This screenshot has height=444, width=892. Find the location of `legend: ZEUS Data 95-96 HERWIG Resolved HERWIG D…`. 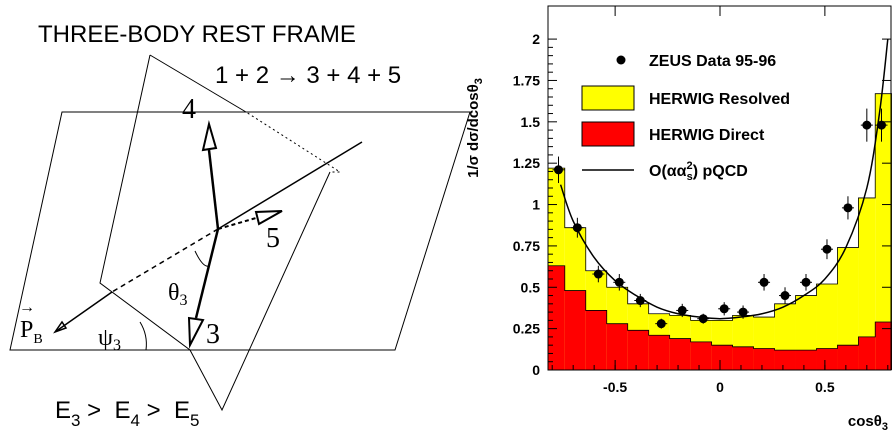

legend: ZEUS Data 95-96 HERWIG Resolved HERWIG D… is located at coordinates (685, 118).